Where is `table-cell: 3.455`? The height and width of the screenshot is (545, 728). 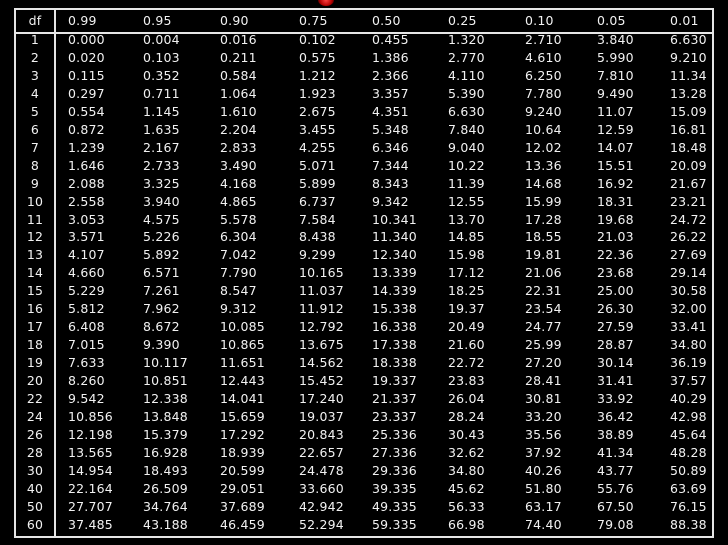 table-cell: 3.455 is located at coordinates (317, 129).